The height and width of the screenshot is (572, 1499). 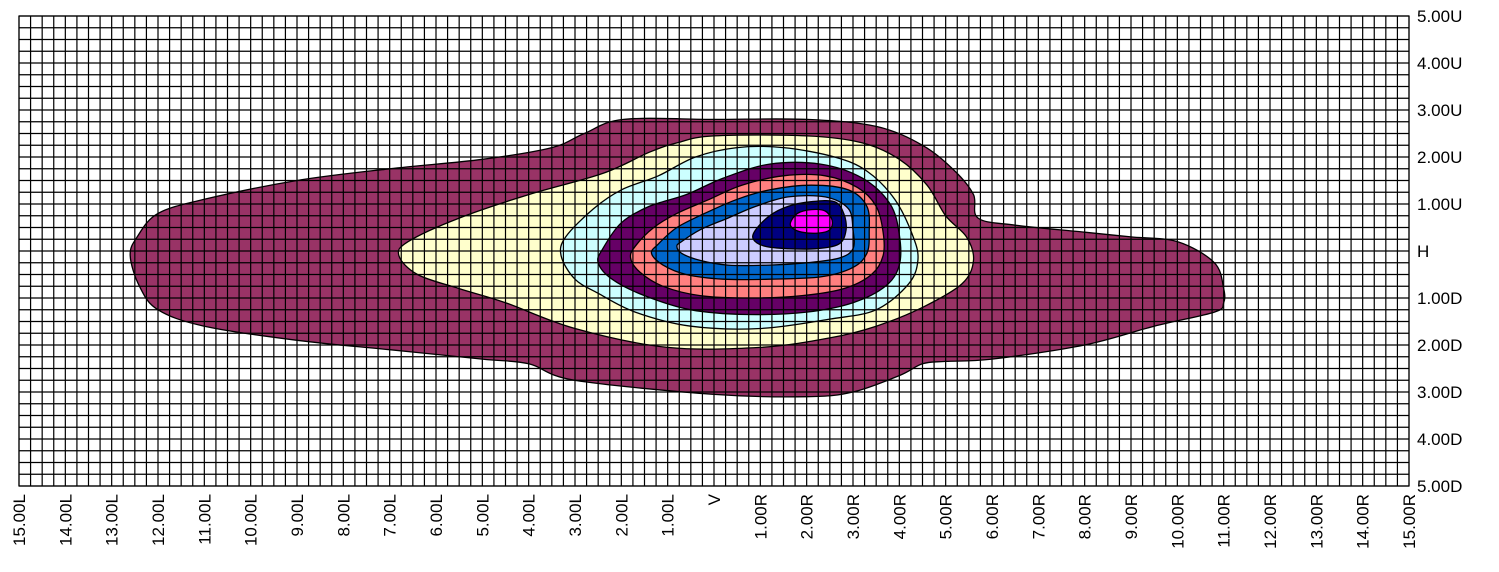 I want to click on x-tick-label: 3.00R, so click(x=853, y=516).